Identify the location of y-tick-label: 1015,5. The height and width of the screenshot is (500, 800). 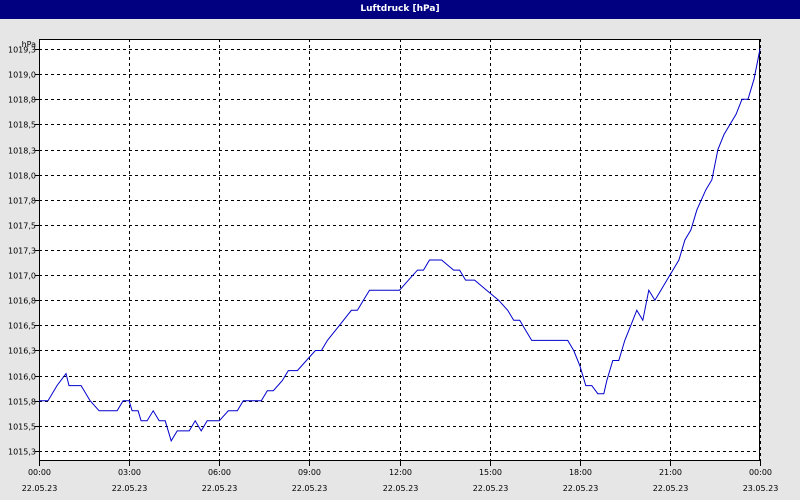
(22, 427).